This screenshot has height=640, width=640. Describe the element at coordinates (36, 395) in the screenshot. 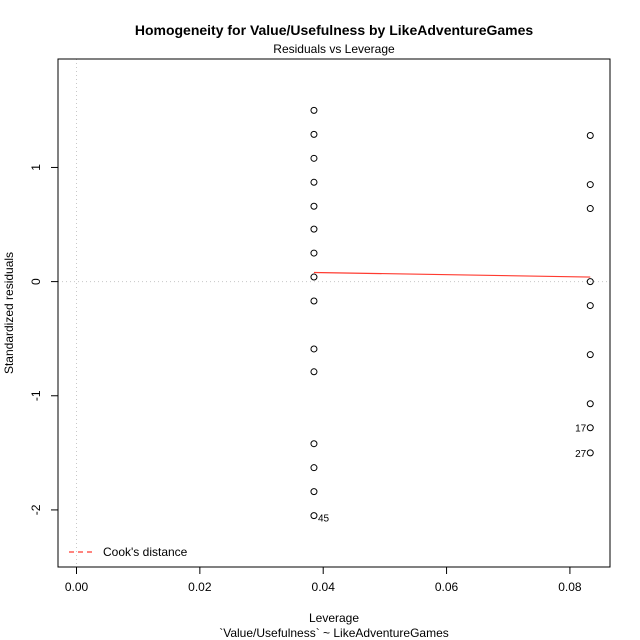

I see `y-tick-label: -1` at that location.